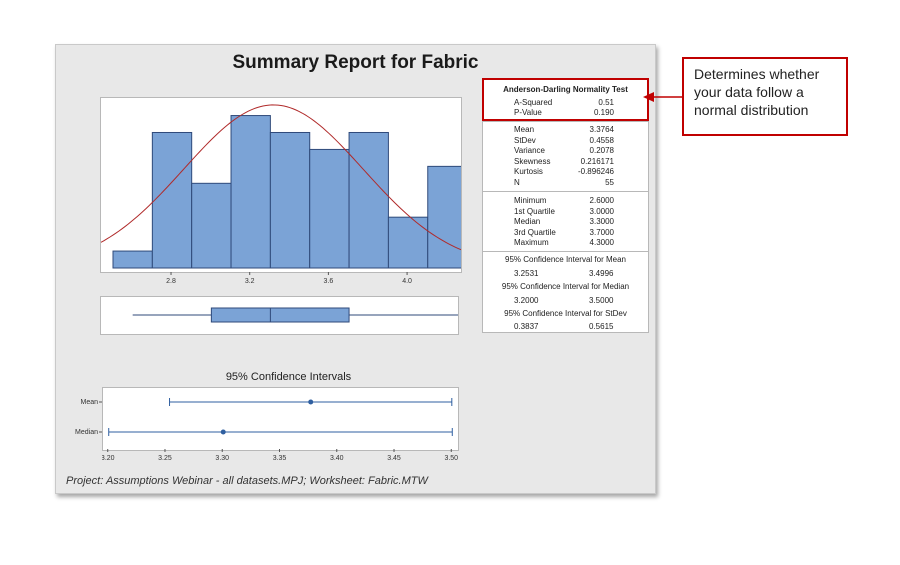 The image size is (900, 565). What do you see at coordinates (565, 113) in the screenshot?
I see `stat-row: P-Value 0.190` at bounding box center [565, 113].